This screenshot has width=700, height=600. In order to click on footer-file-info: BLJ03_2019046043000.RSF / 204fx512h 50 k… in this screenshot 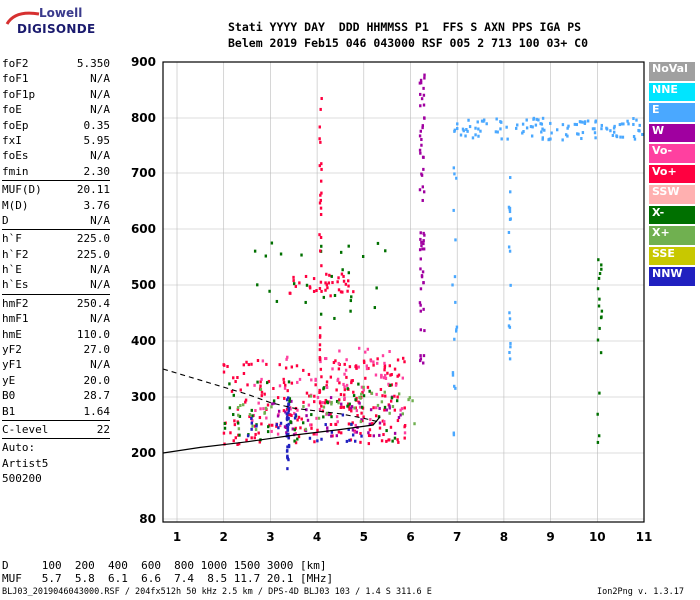, I will do `click(217, 592)`.